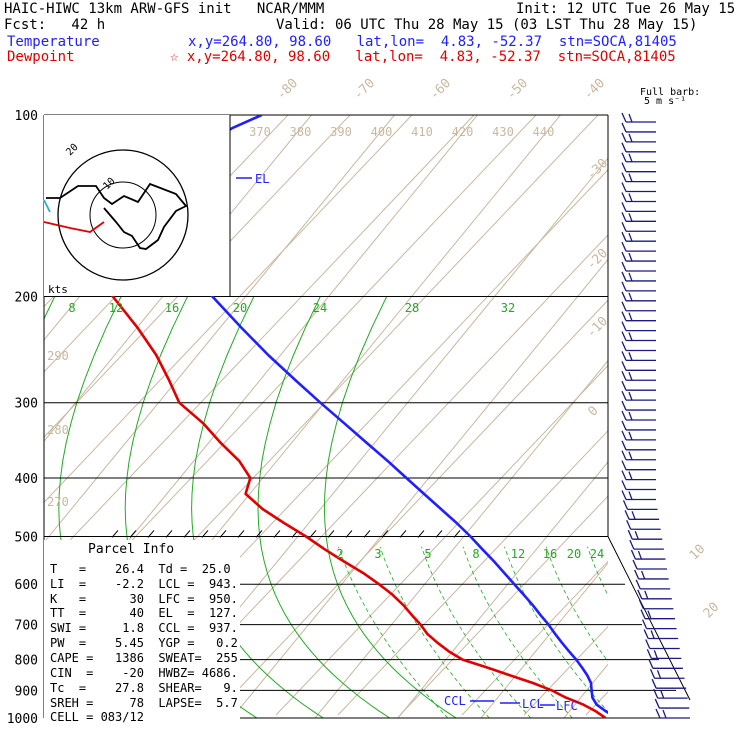 The width and height of the screenshot is (740, 740). Describe the element at coordinates (144, 673) in the screenshot. I see `parcel-row-cin: CIN = -20 HWBZ= 4686.` at that location.